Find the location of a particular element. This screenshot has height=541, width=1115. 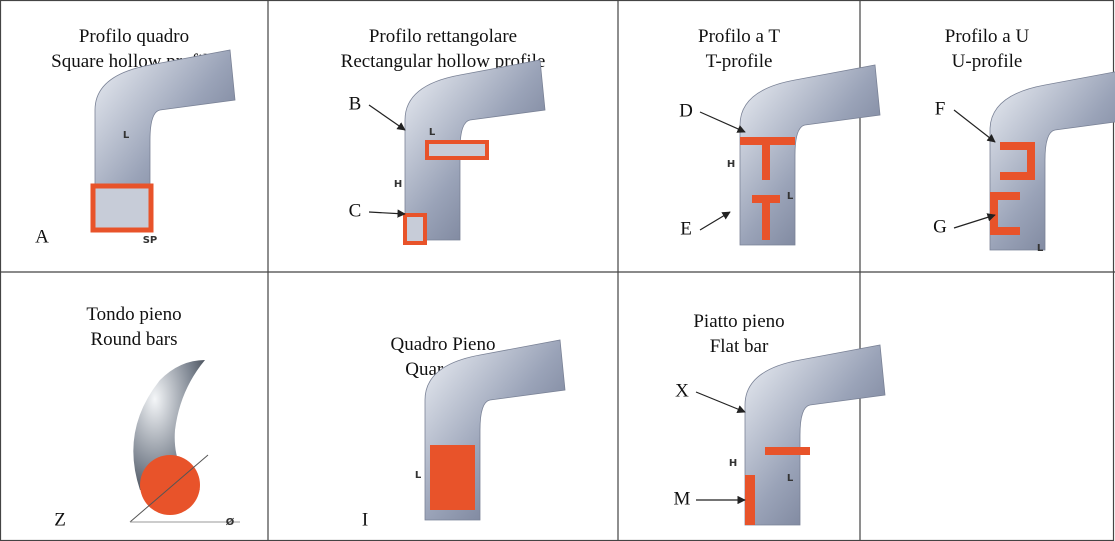

profile-cell: Tondo pieno Round bars Z Ø is located at coordinates (147, 417).